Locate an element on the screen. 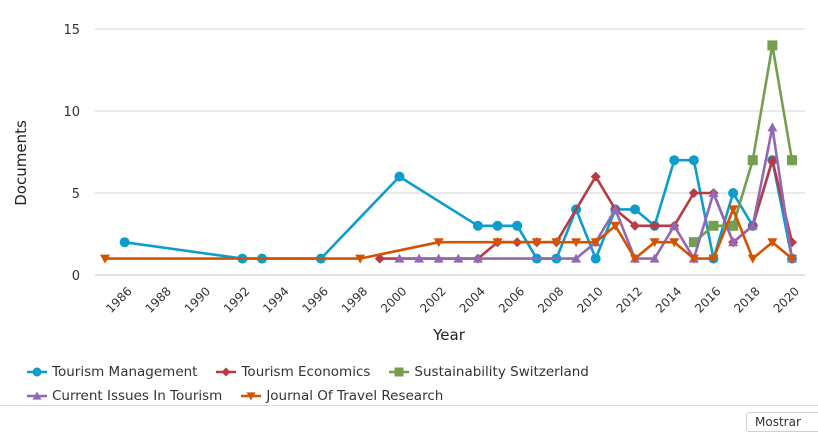 Image resolution: width=818 pixels, height=432 pixels. legend-label: Current Issues In Tourism is located at coordinates (137, 396).